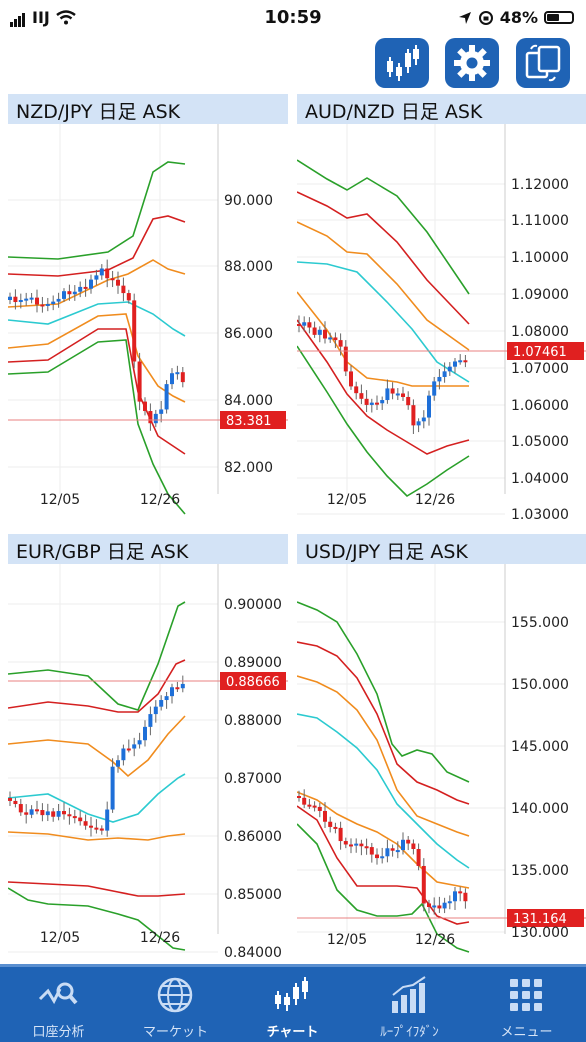  Describe the element at coordinates (402, 63) in the screenshot. I see `chart-type-button` at that location.